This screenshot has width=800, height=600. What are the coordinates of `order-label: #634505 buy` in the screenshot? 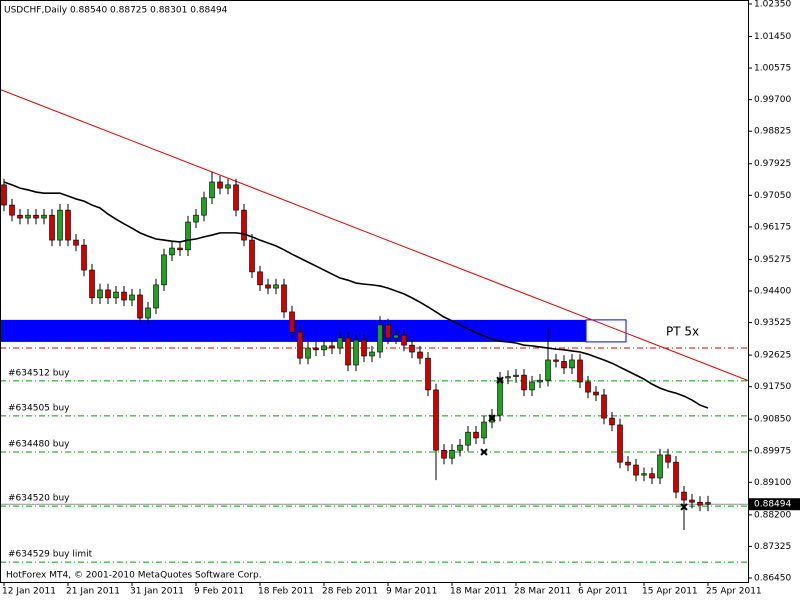 It's located at (39, 408).